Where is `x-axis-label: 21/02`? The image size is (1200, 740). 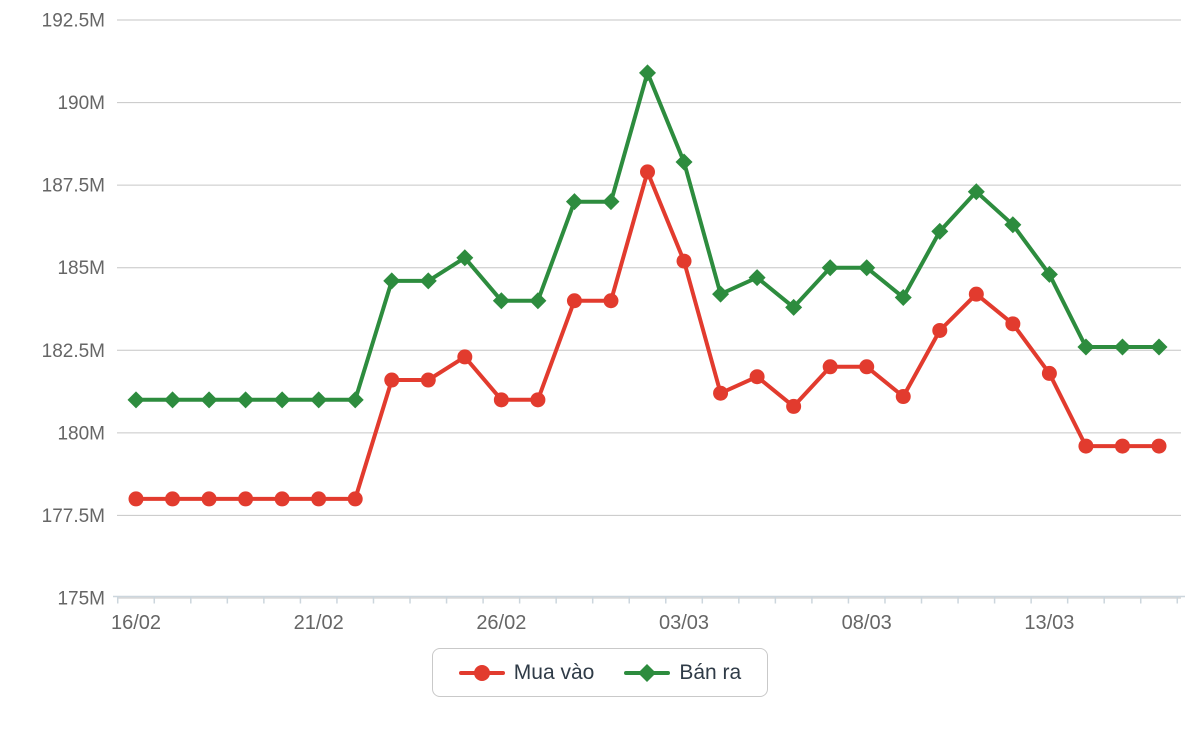
x-axis-label: 21/02 is located at coordinates (319, 623).